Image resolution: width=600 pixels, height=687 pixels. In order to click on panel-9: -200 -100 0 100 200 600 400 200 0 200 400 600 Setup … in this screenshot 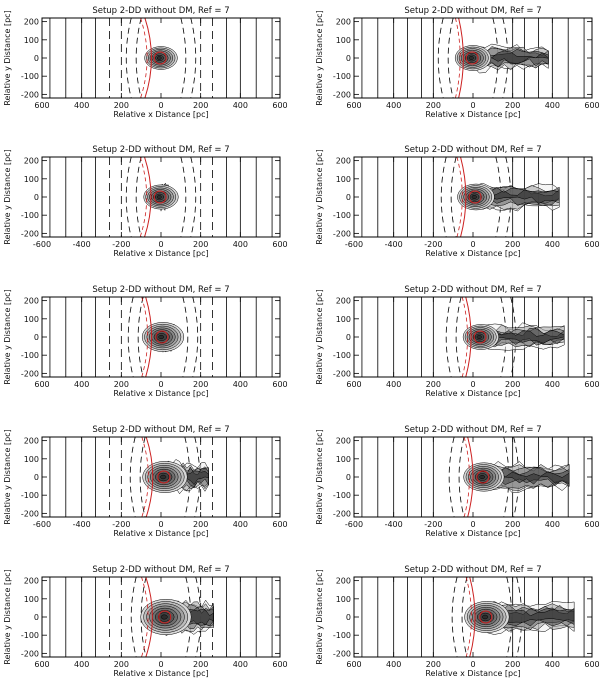, I will do `click(145, 621)`.